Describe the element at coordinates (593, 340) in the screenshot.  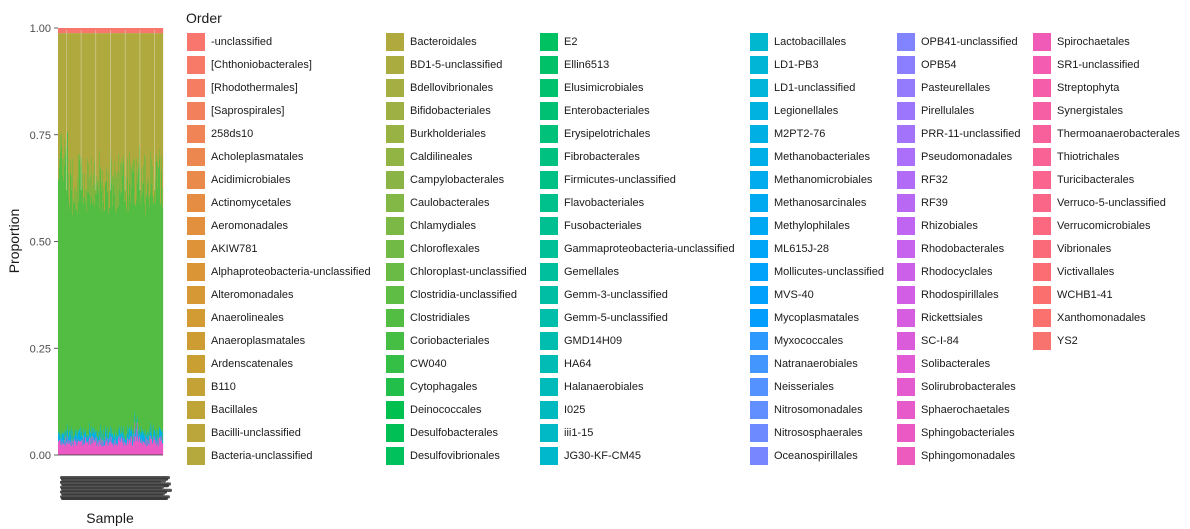
I see `legend-label: GMD14H09` at that location.